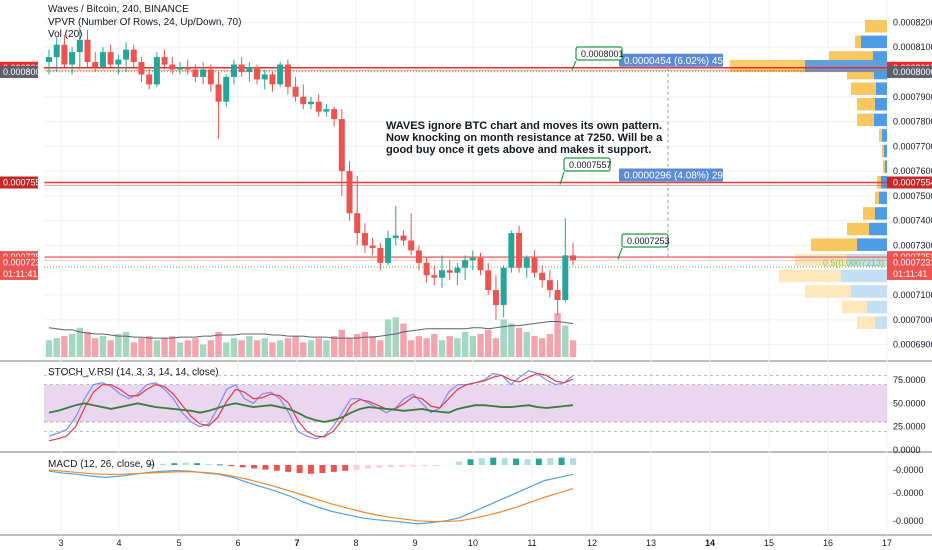 This screenshot has height=550, width=932. Describe the element at coordinates (475, 543) in the screenshot. I see `time-axis: 3 4 5 6 7 8 9 10 11 12 13 14 15 16 17` at that location.